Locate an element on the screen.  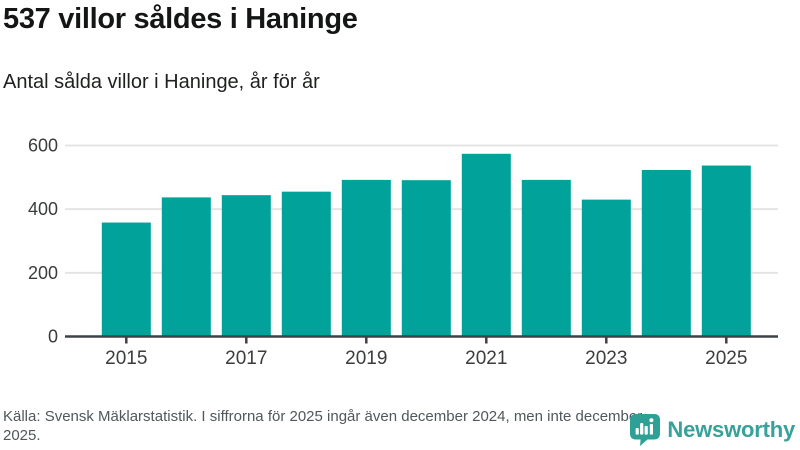
newsworthy-wordmark: Newsworthy is located at coordinates (731, 429).